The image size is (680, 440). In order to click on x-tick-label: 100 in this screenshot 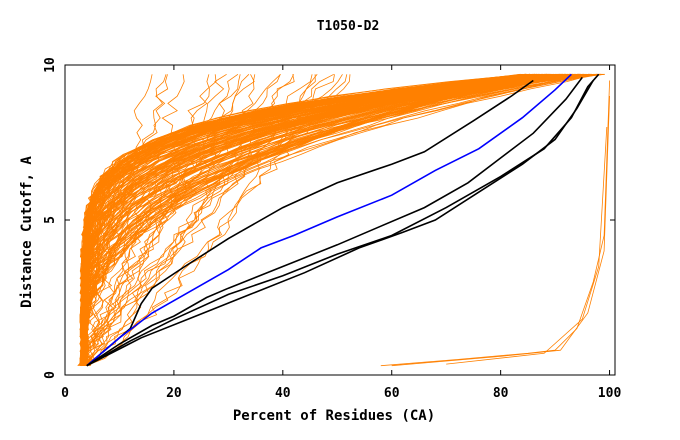, I will do `click(610, 393)`.